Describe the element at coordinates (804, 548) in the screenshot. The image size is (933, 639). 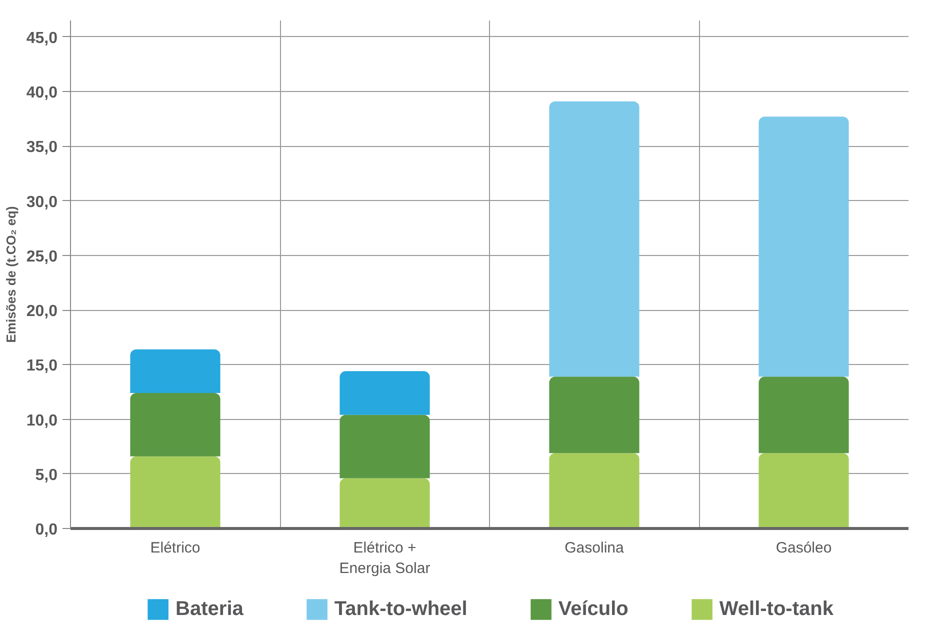
I see `x-tick-label: Gasóleo` at that location.